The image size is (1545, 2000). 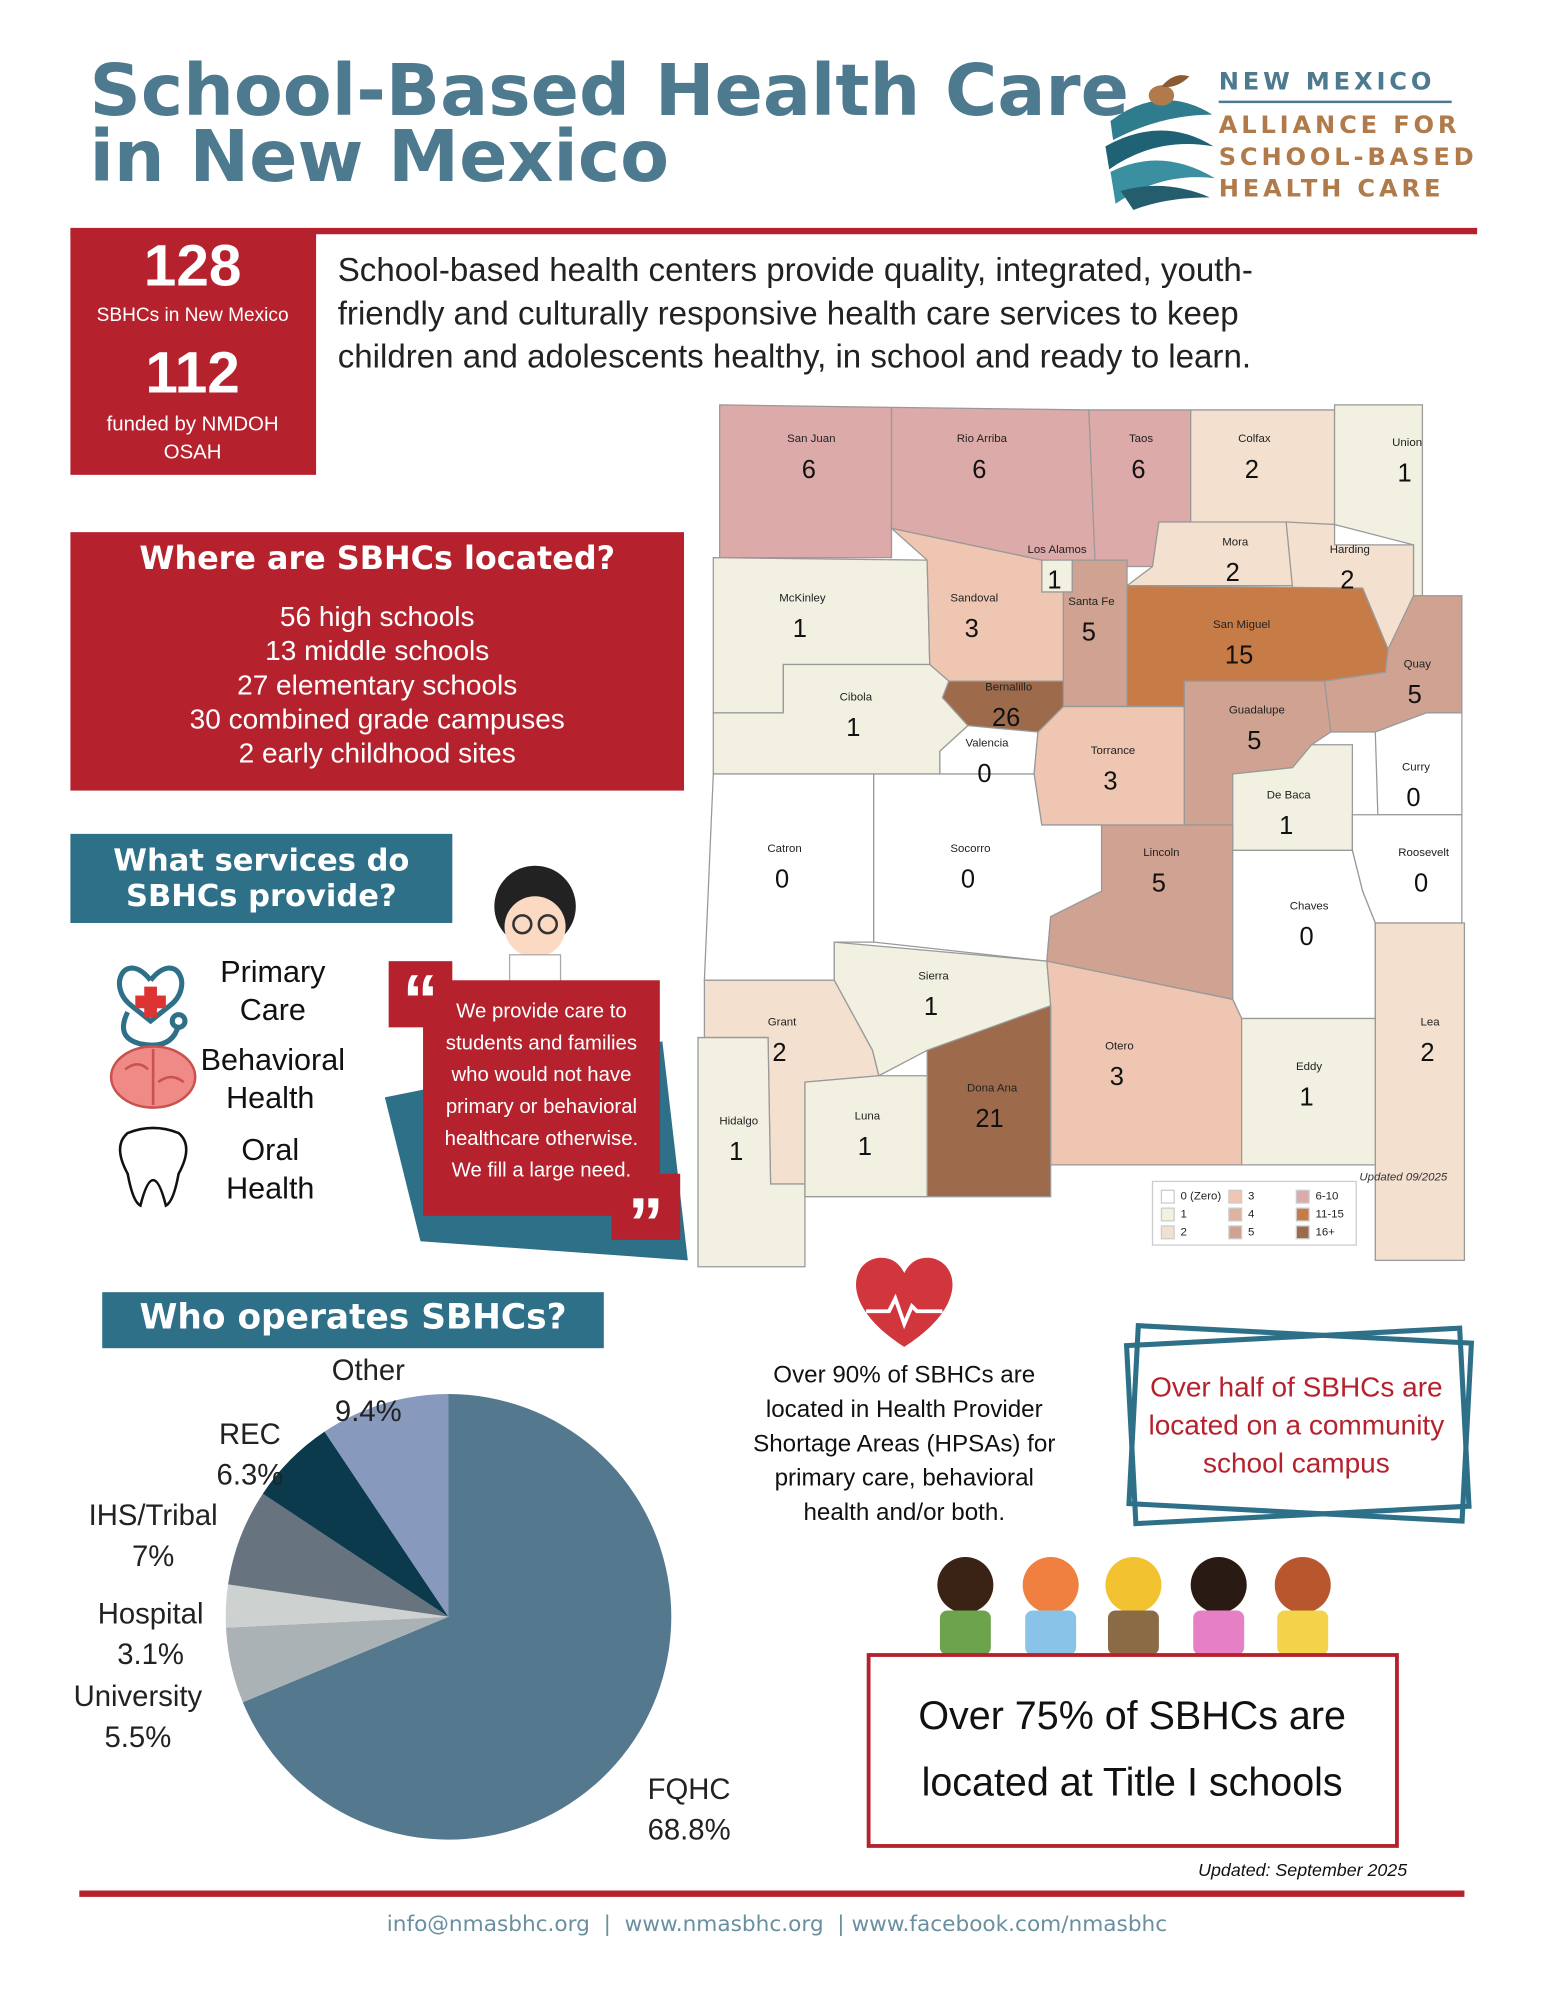 What do you see at coordinates (377, 616) in the screenshot?
I see `location-item: 56 high schools` at bounding box center [377, 616].